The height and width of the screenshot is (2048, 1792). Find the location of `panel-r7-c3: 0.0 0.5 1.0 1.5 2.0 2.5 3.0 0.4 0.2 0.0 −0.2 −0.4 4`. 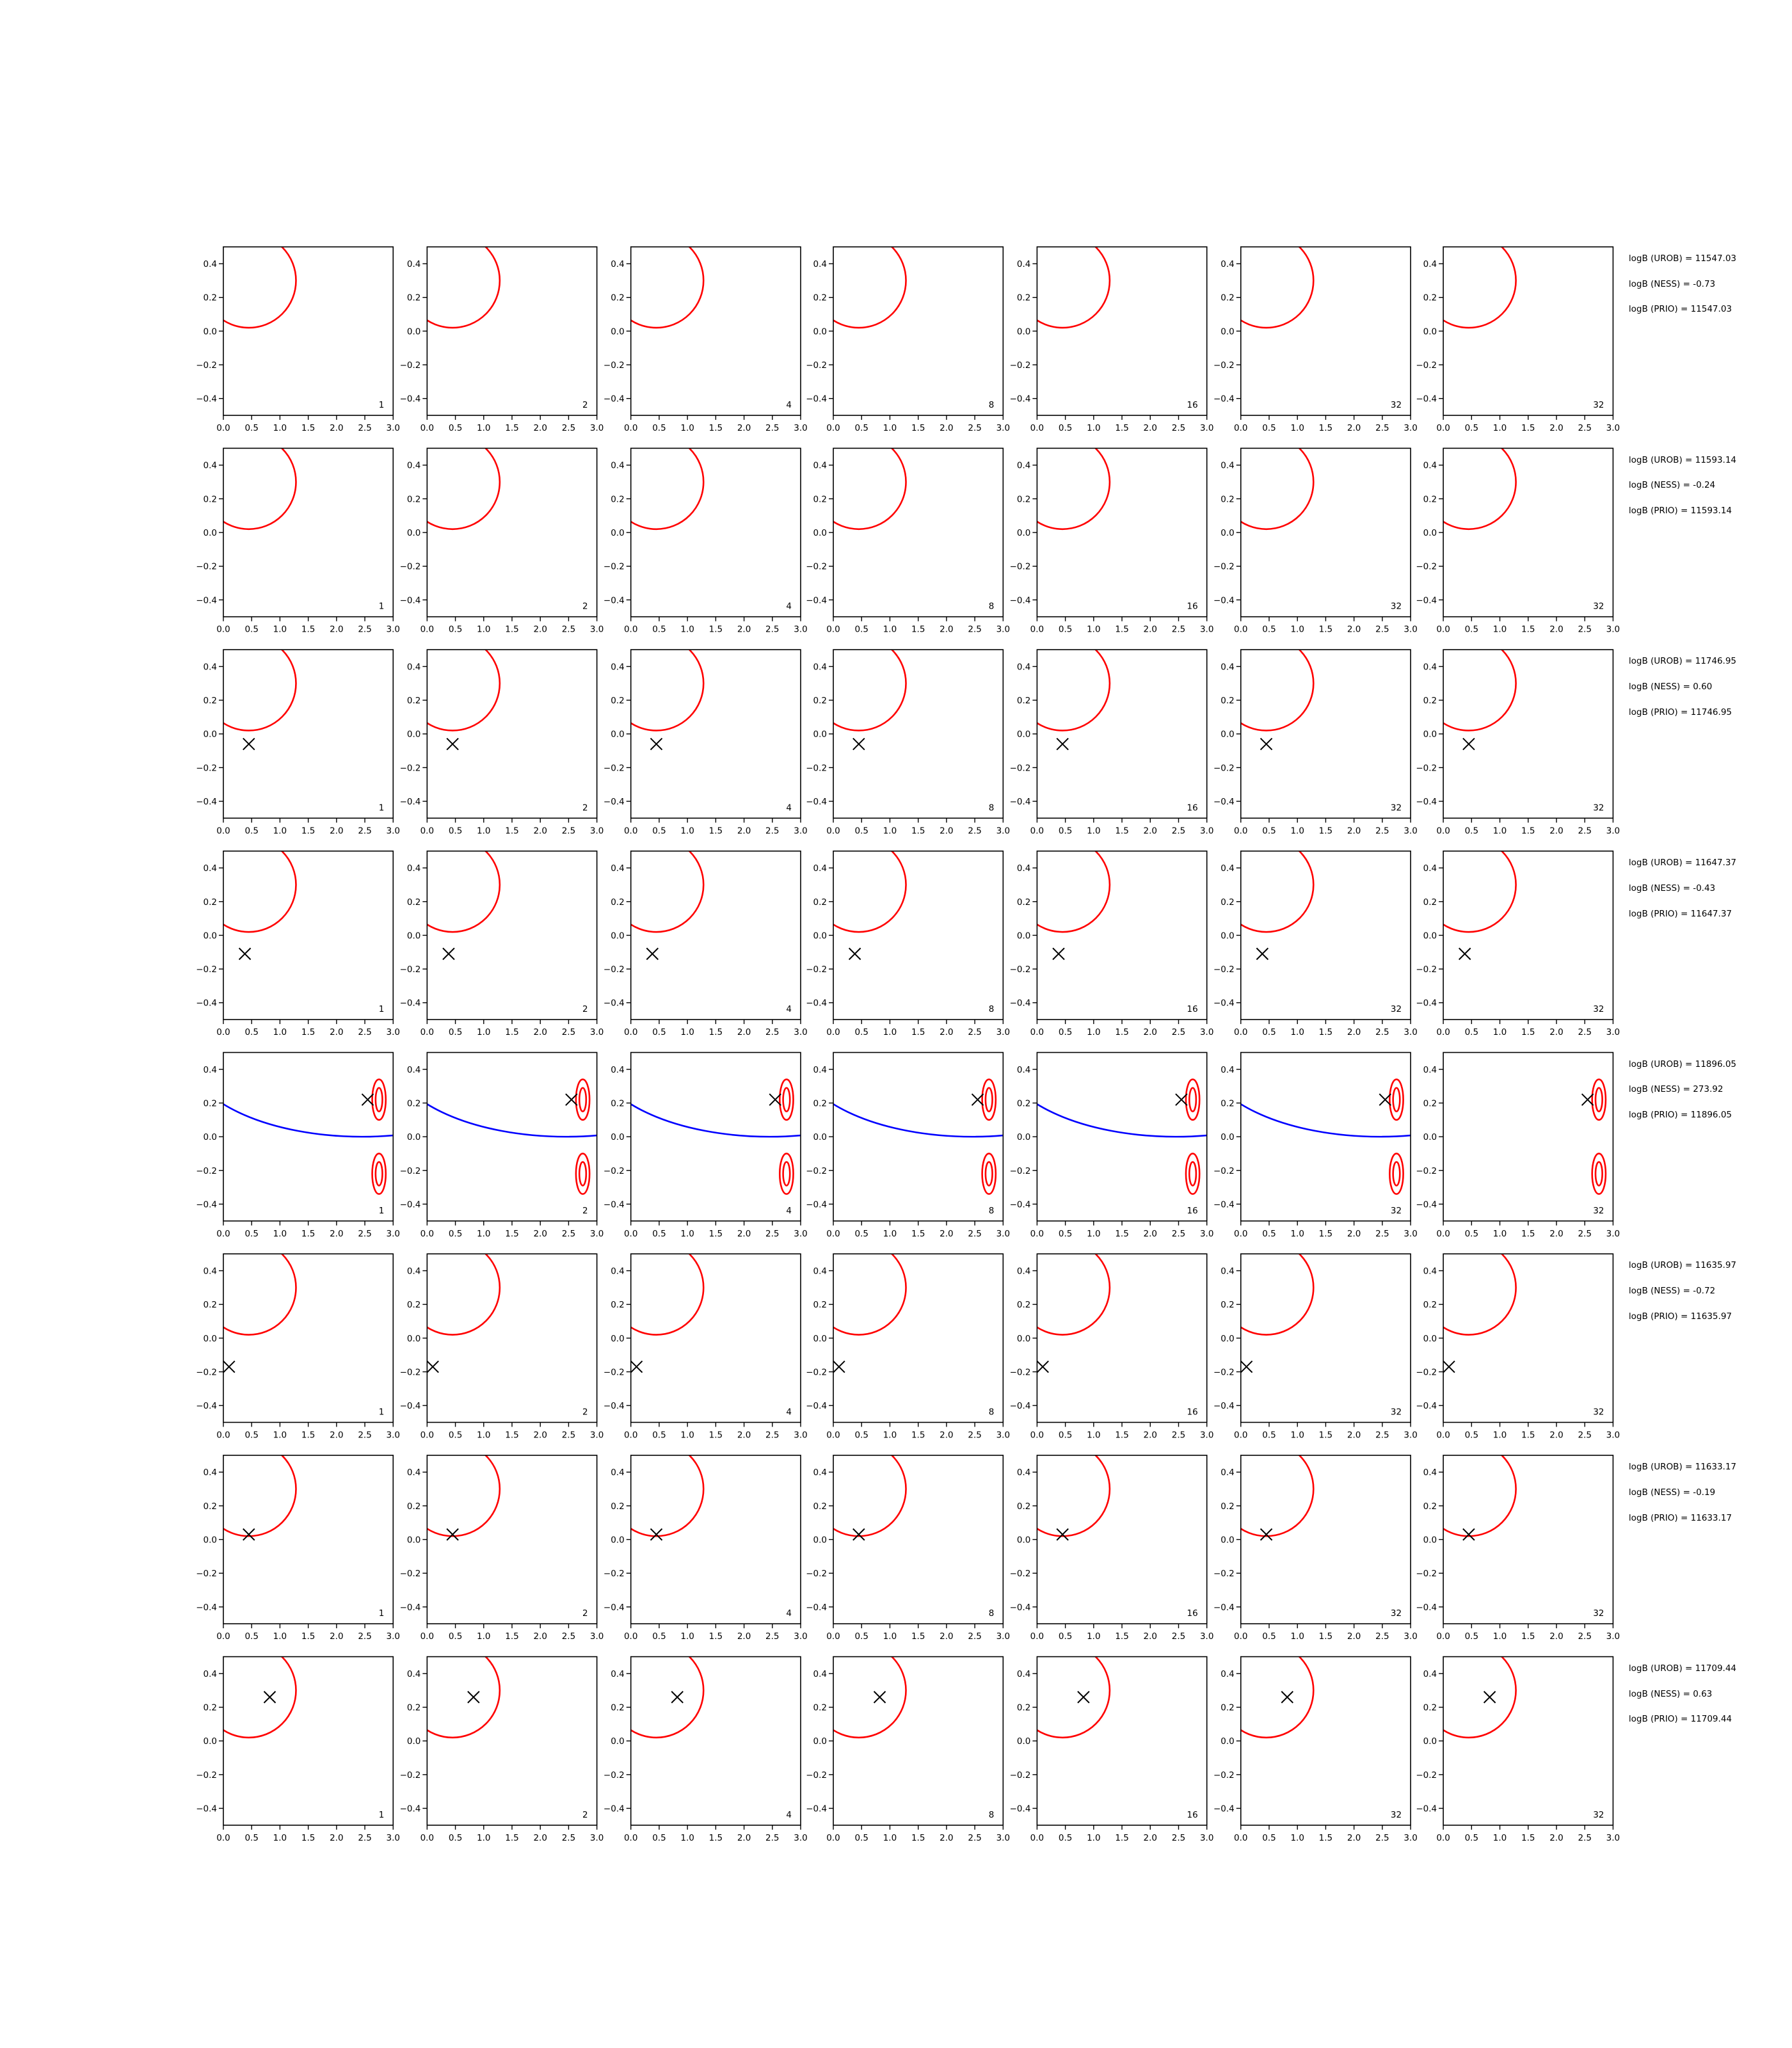

panel-r7-c3: 0.0 0.5 1.0 1.5 2.0 2.5 3.0 0.4 0.2 0.0 −0.2 −0.4 4 is located at coordinates (706, 1548).